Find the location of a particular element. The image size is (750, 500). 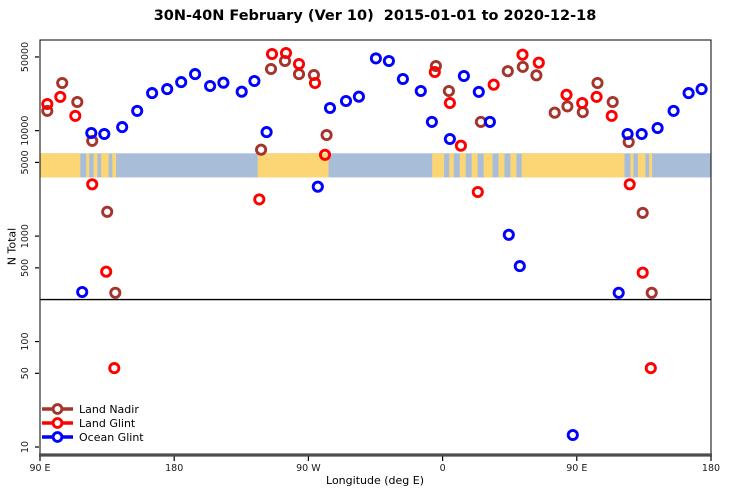

y-tick-label: 5000 is located at coordinates (25, 162).